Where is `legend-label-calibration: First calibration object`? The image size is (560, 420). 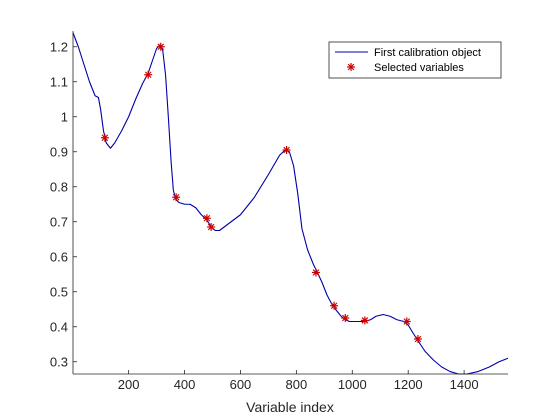
legend-label-calibration: First calibration object is located at coordinates (427, 53).